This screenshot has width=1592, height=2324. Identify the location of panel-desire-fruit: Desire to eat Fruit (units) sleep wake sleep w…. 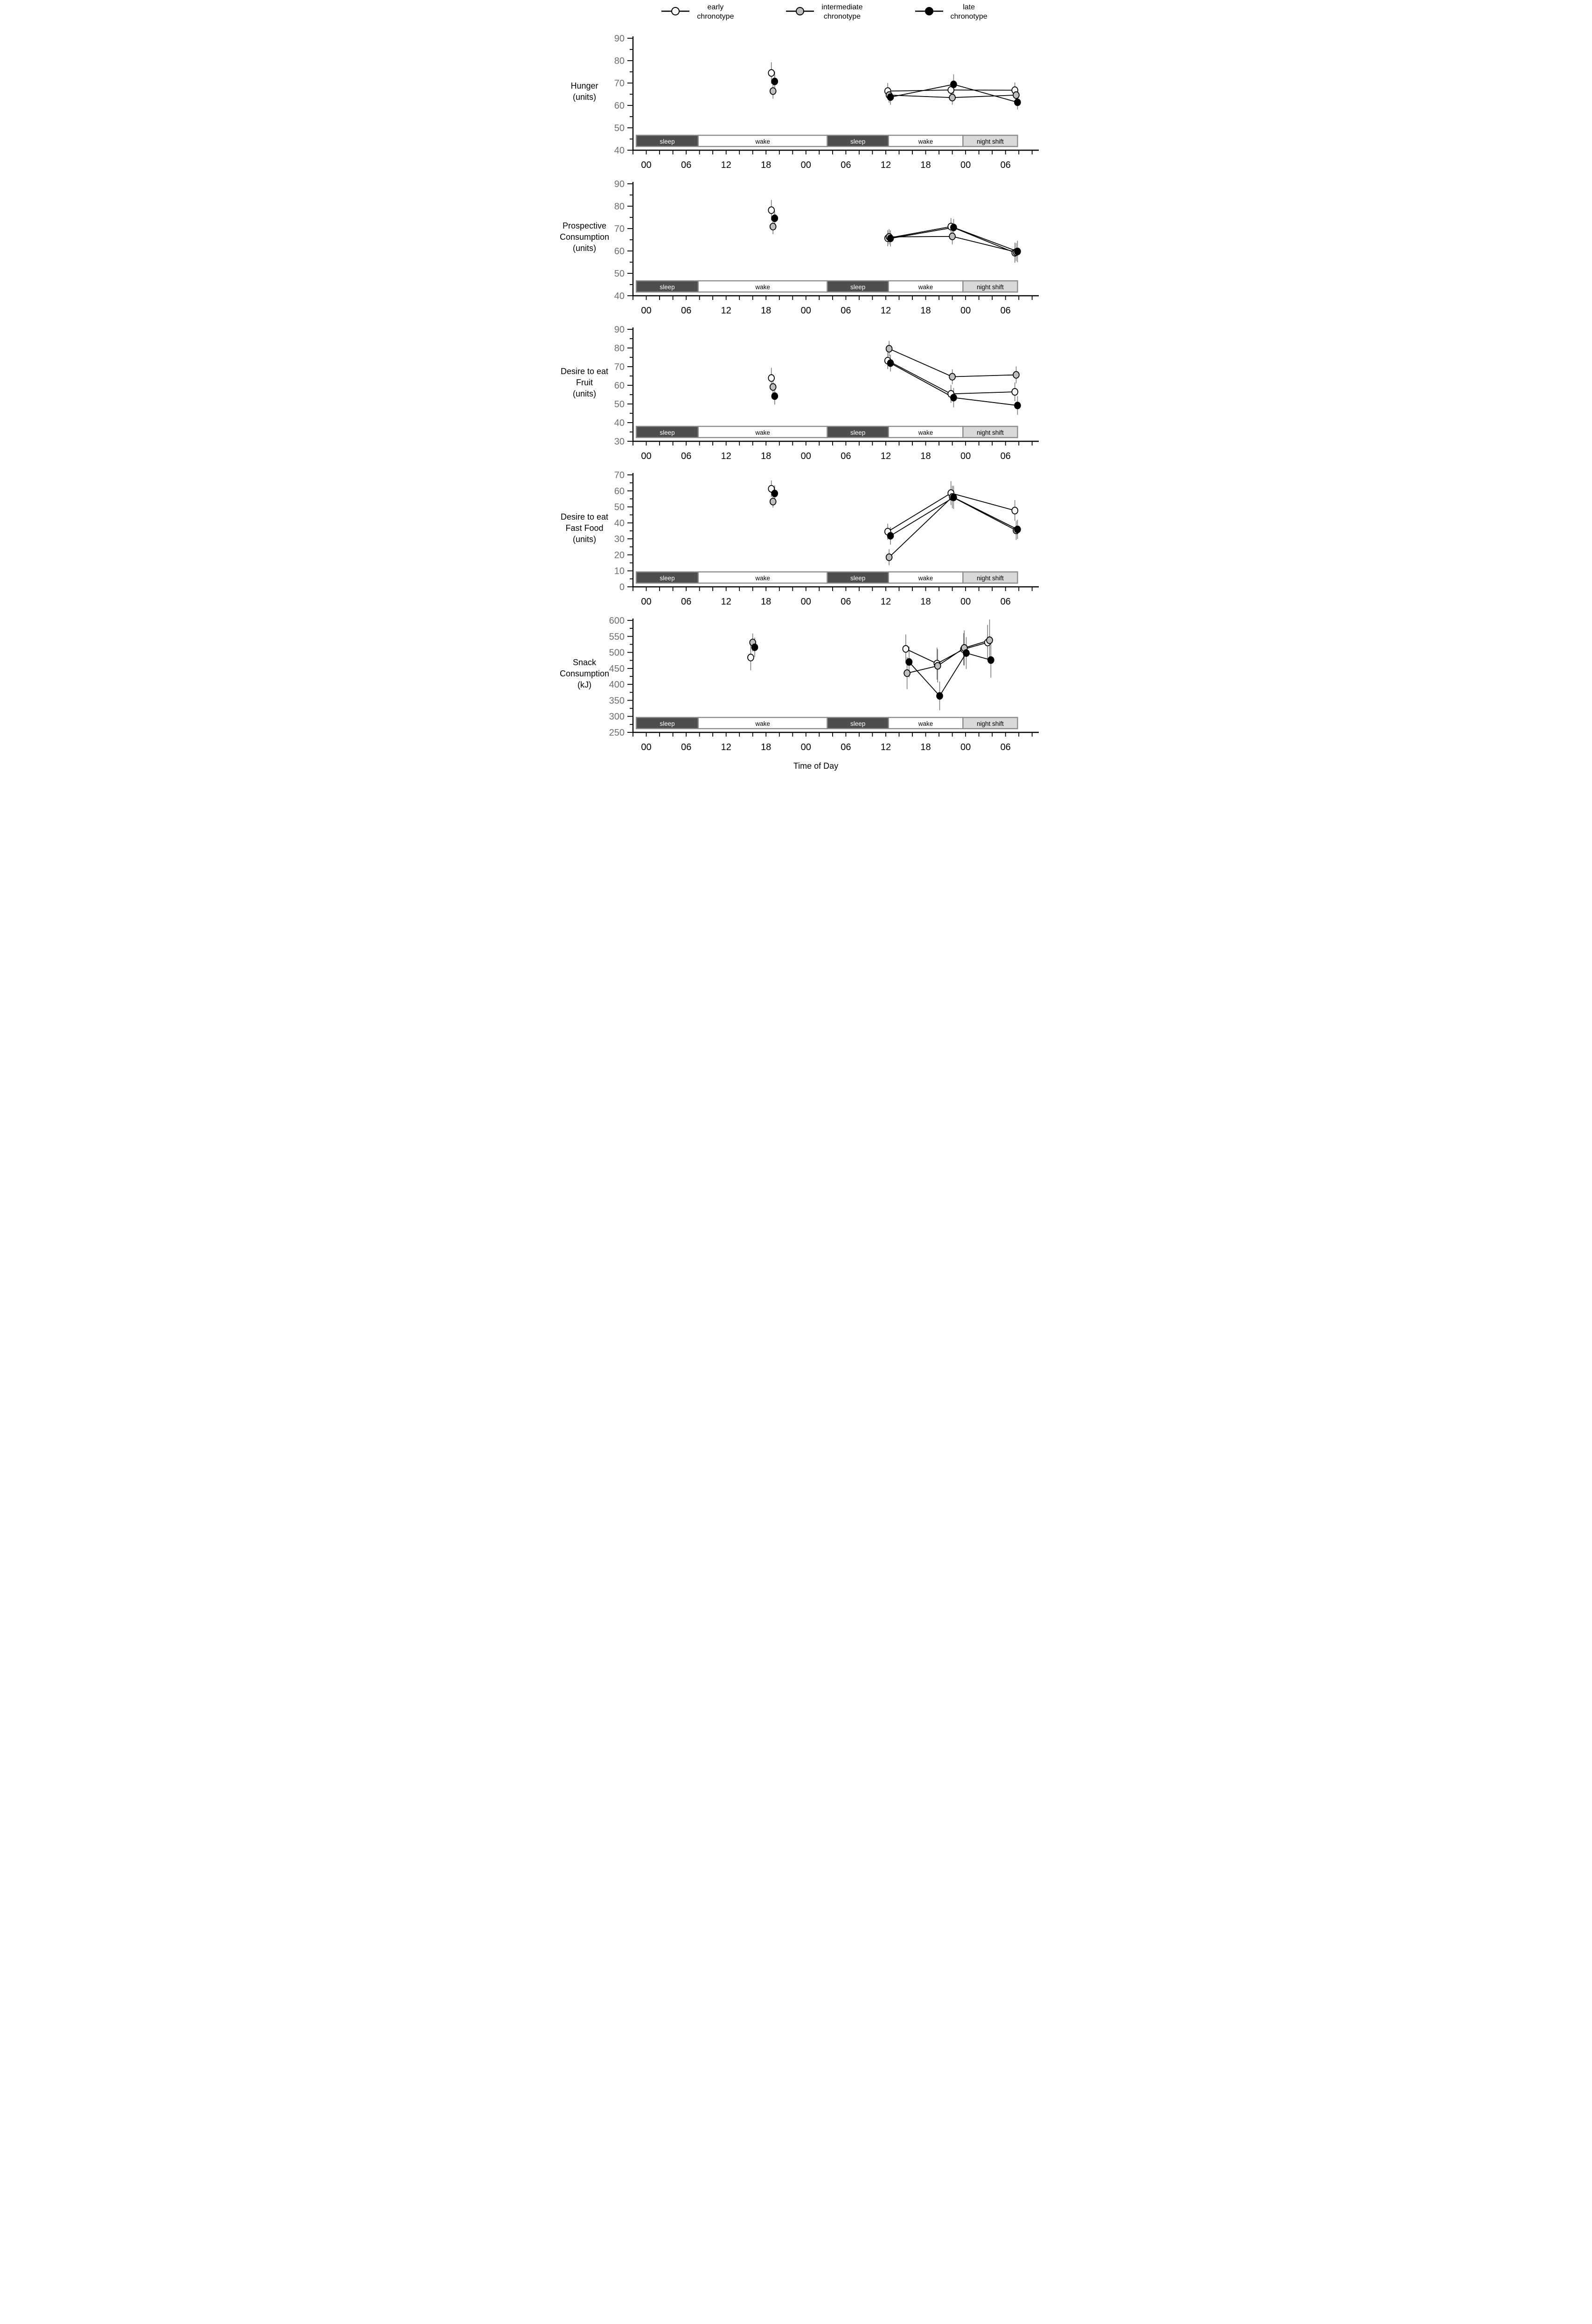
(799, 393).